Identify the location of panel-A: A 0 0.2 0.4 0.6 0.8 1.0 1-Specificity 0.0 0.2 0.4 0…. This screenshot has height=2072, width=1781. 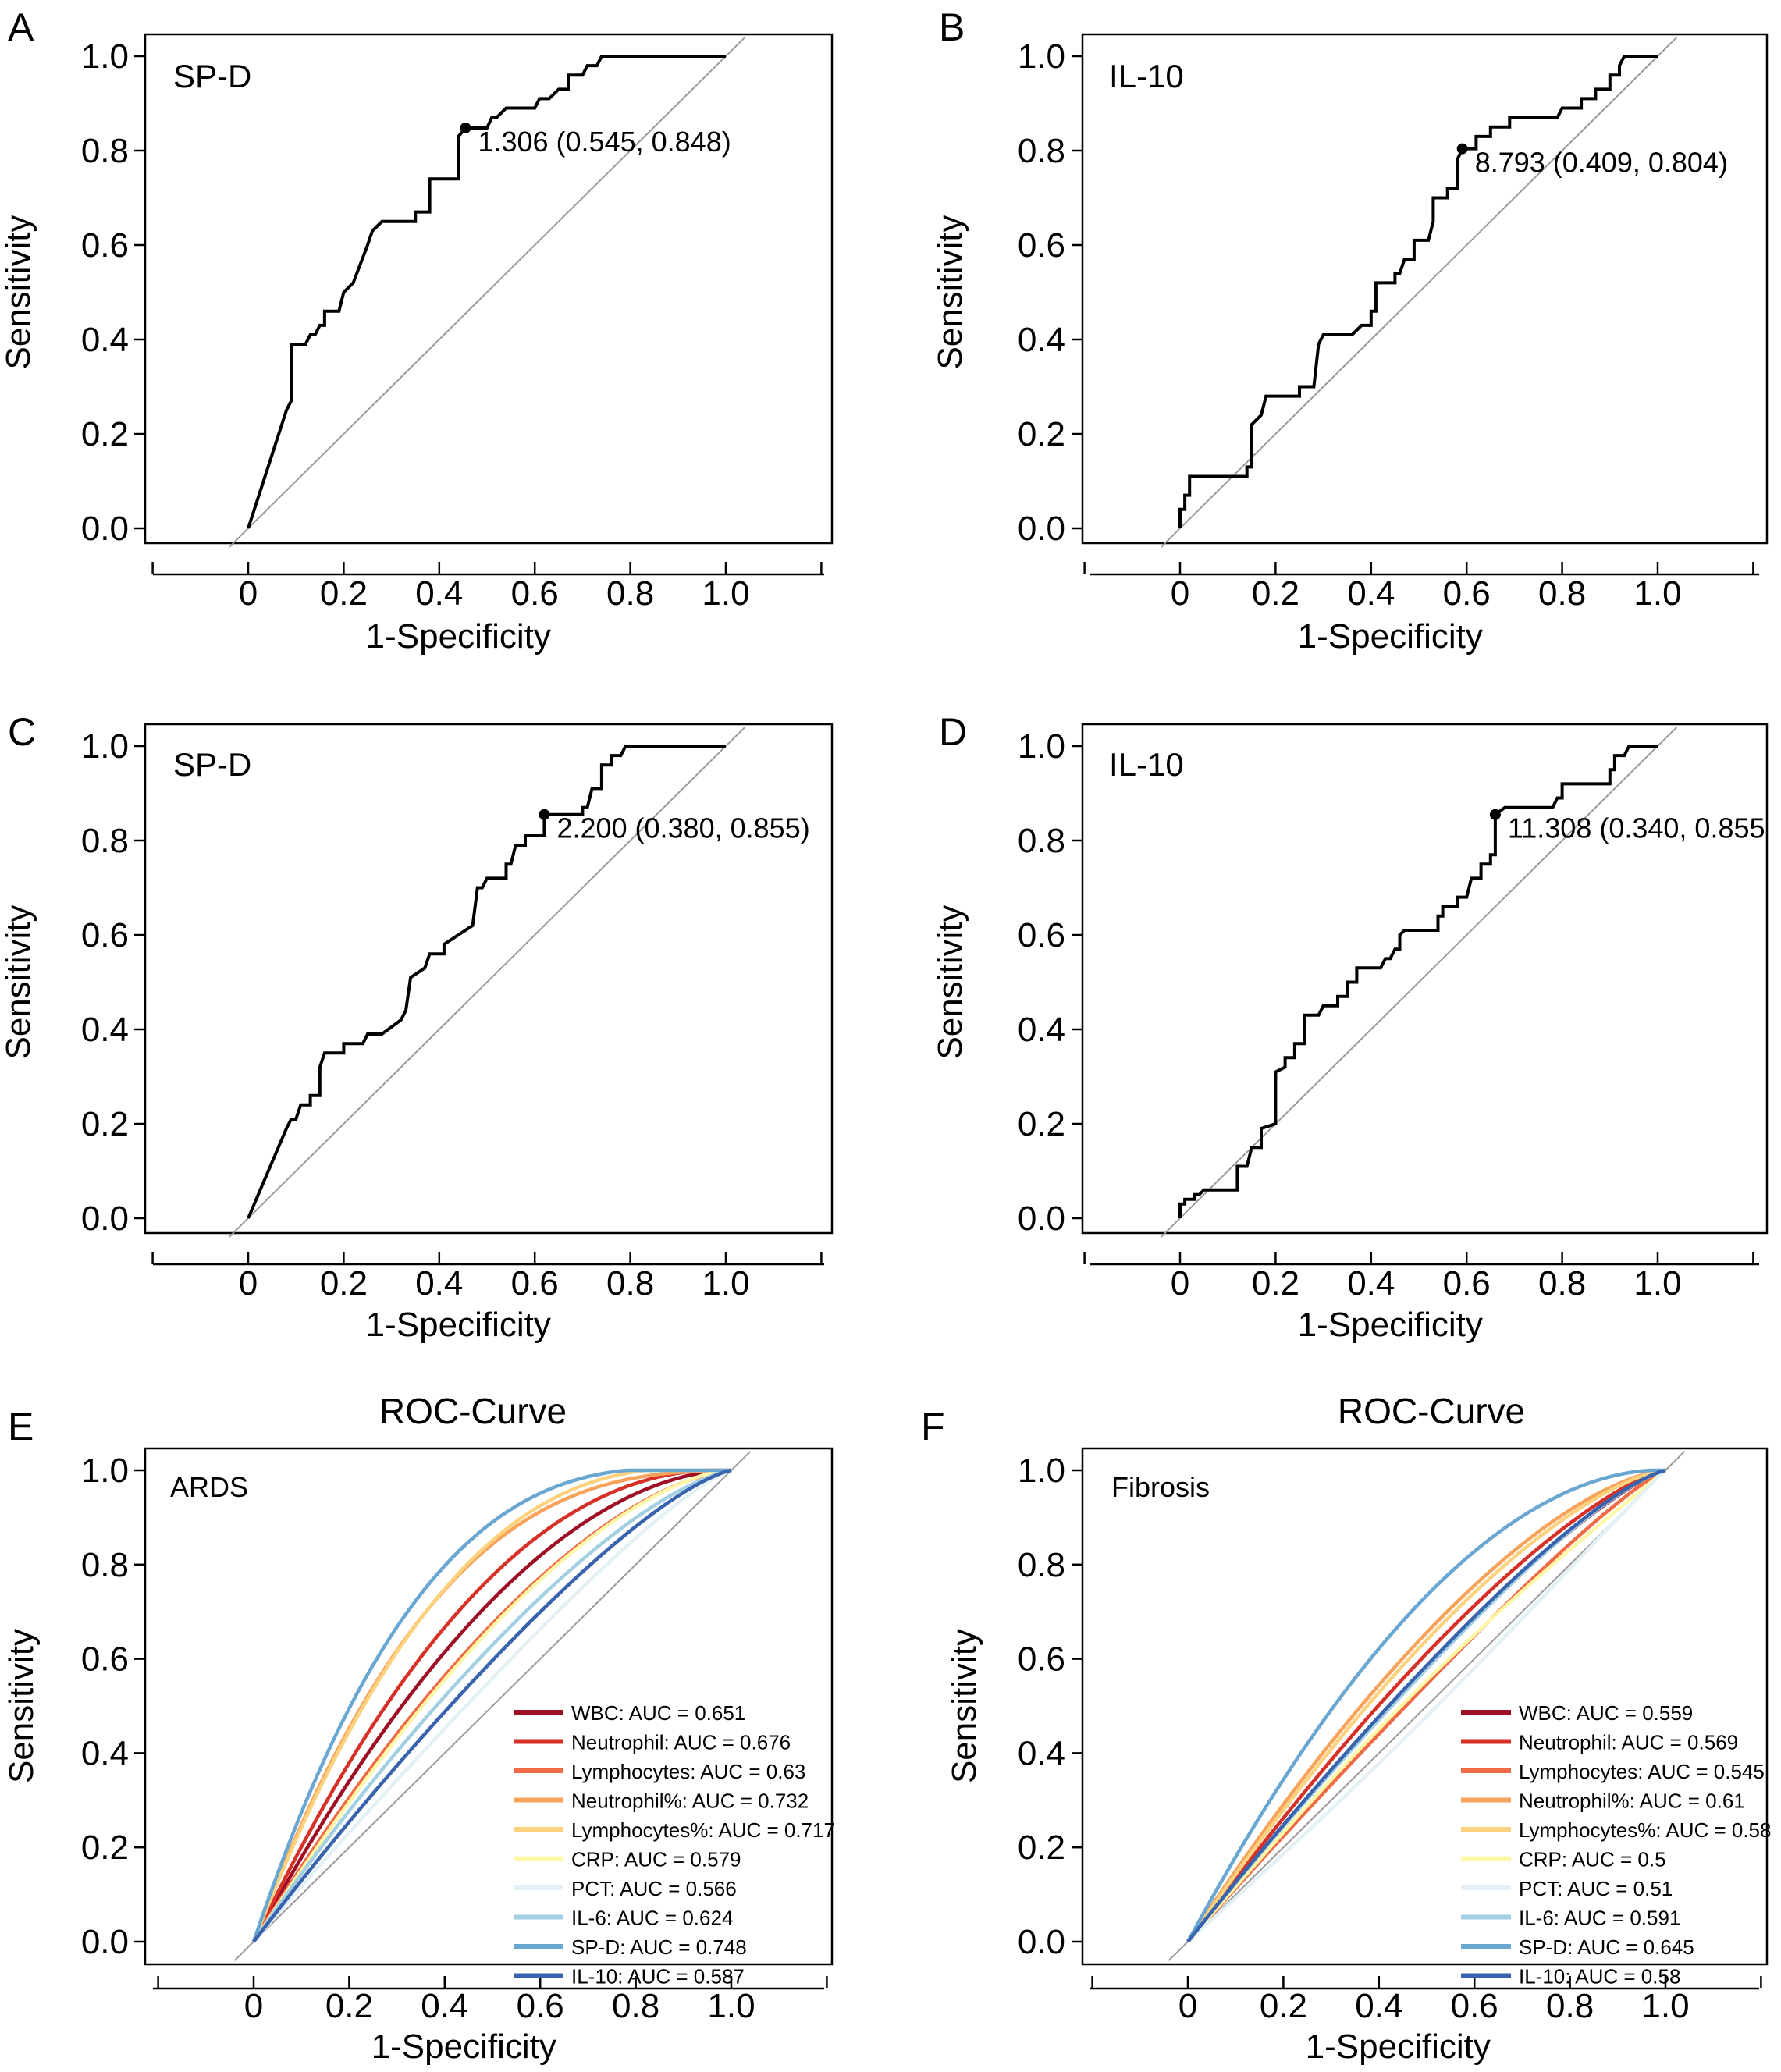
(417, 330).